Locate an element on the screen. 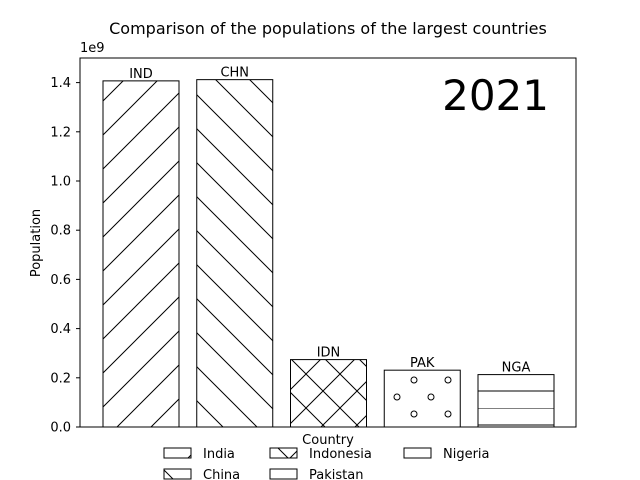  y-tick-label: 0.6 is located at coordinates (60, 280).